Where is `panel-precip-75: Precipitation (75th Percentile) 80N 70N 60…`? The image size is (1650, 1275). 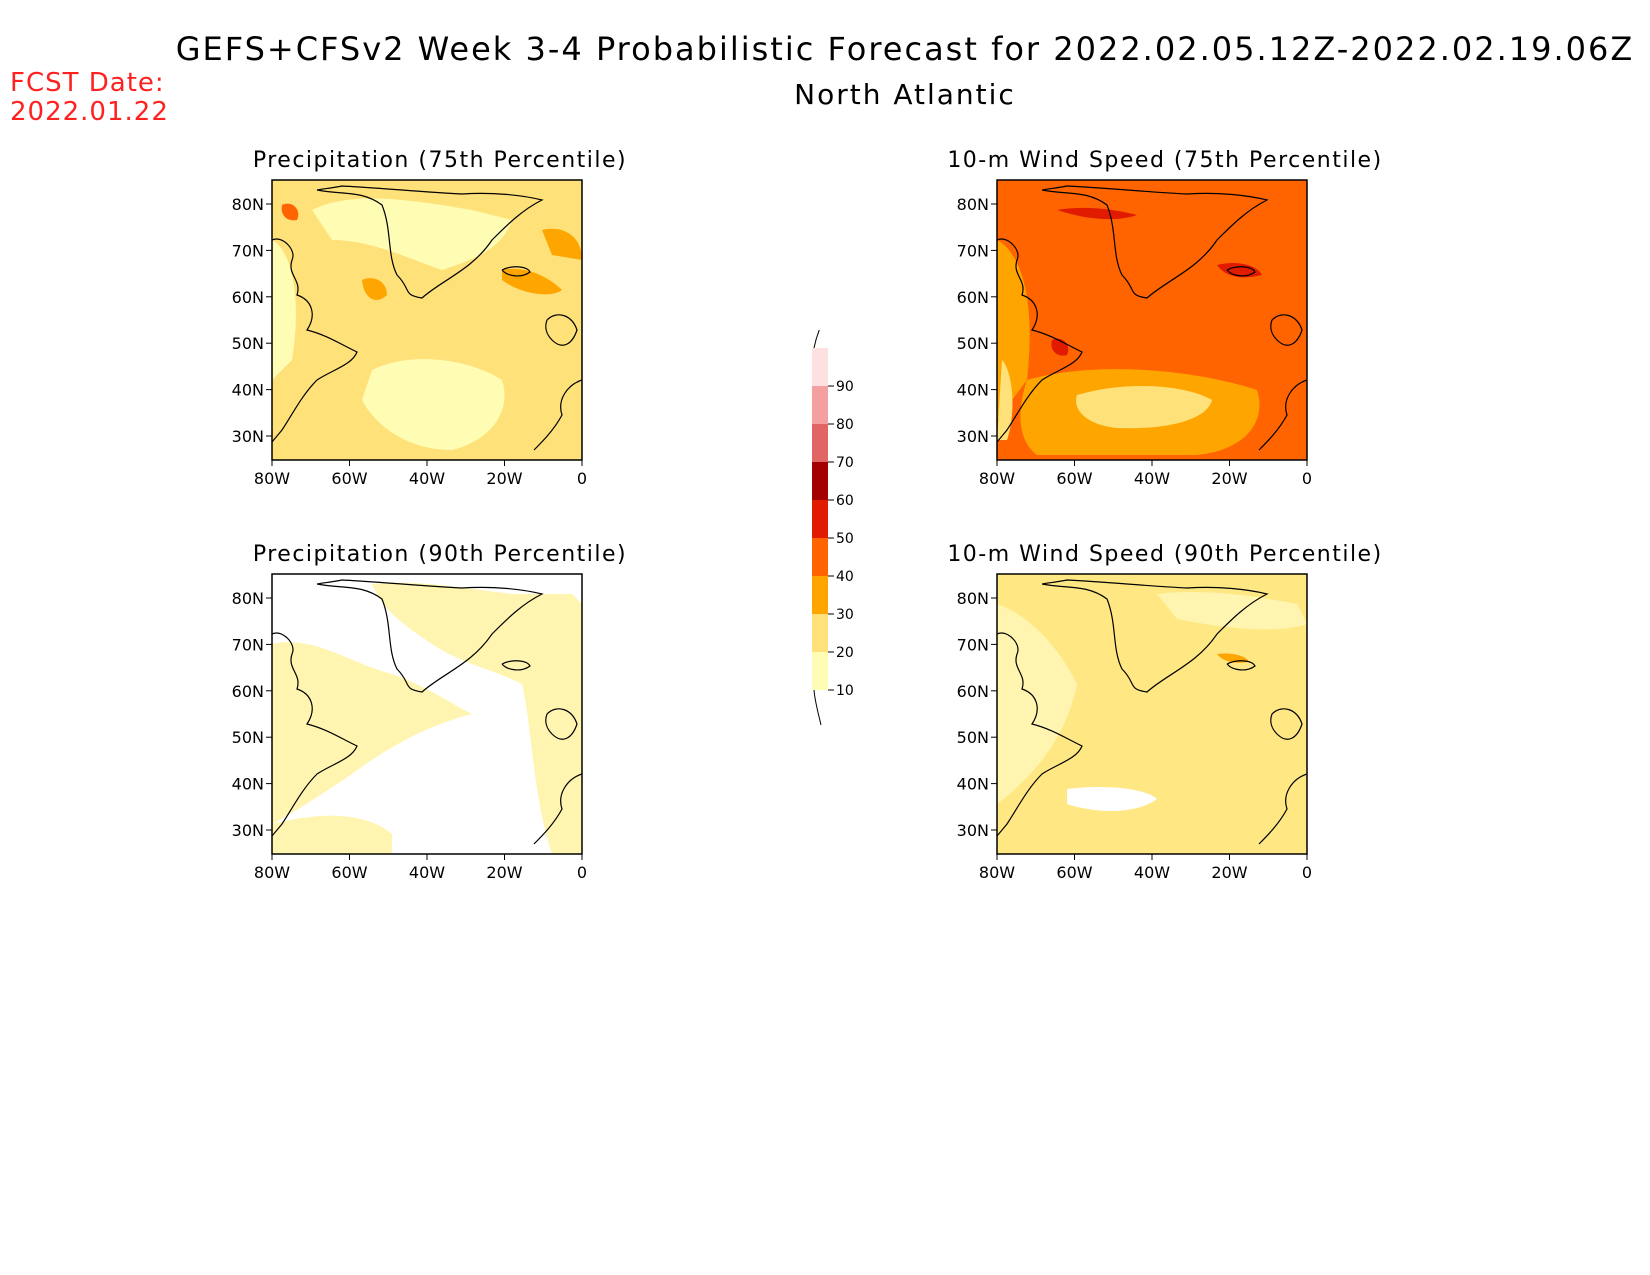
panel-precip-75: Precipitation (75th Percentile) 80N 70N 60… is located at coordinates (440, 353).